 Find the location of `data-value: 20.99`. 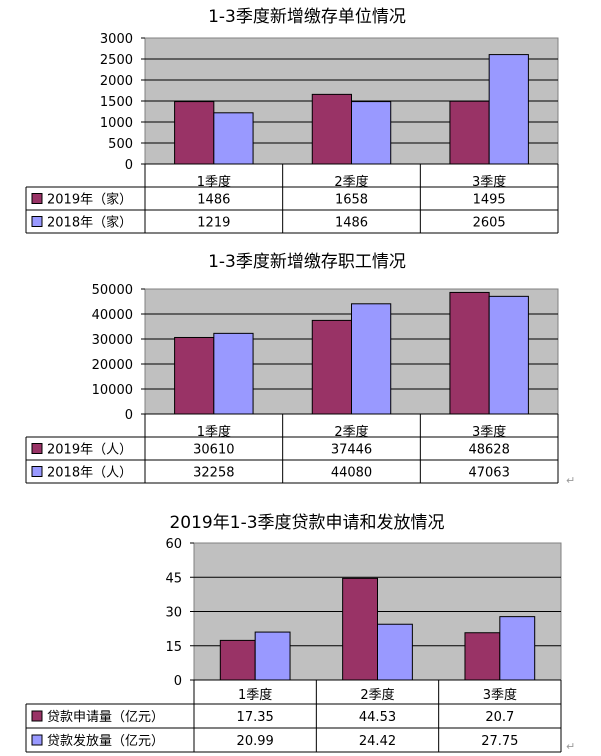

data-value: 20.99 is located at coordinates (255, 741).